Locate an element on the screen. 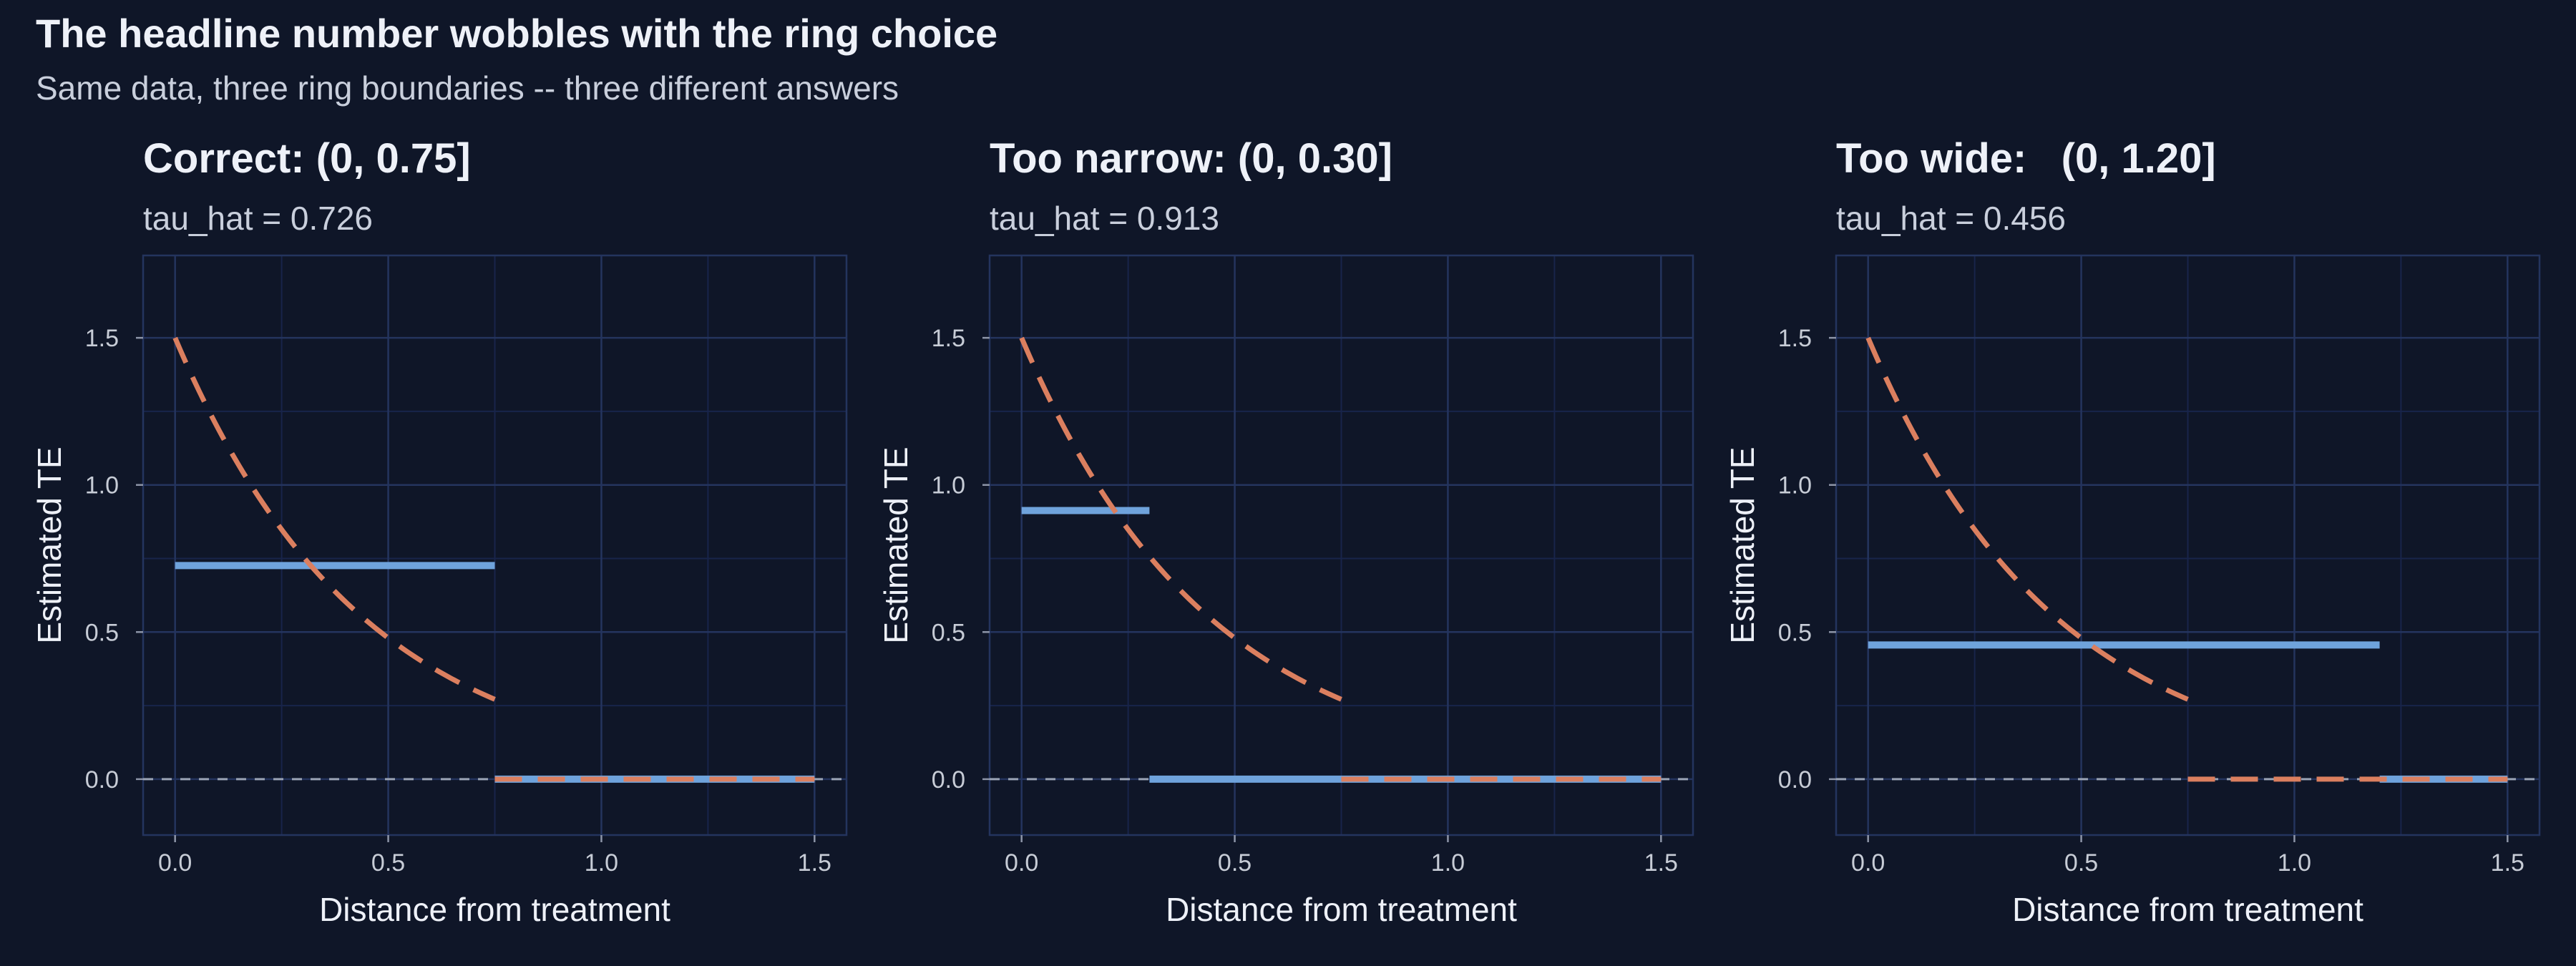 This screenshot has height=966, width=2576. panel-2-subtitle: tau_hat = 0.913 is located at coordinates (1105, 218).